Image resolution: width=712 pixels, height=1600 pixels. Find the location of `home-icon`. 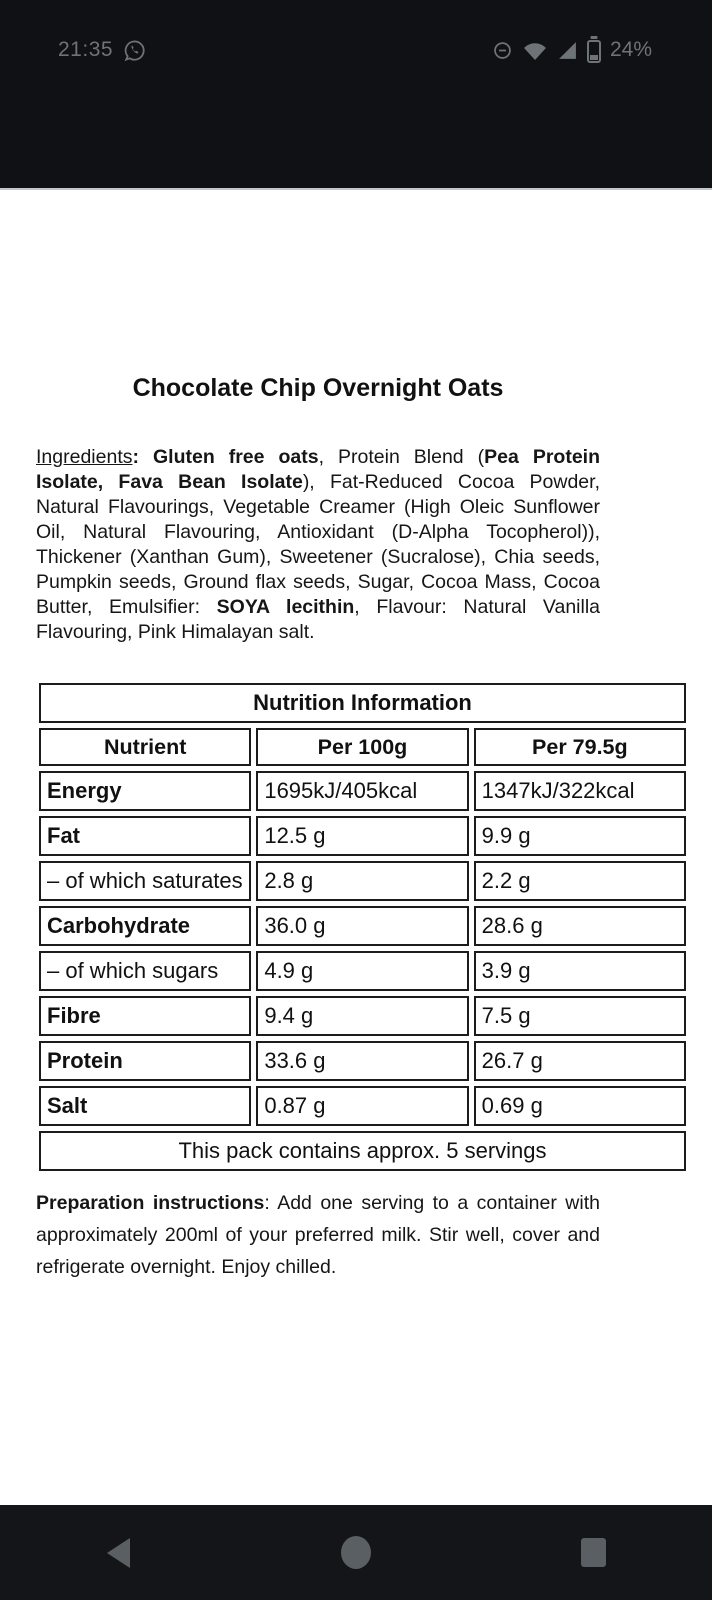

home-icon is located at coordinates (355, 1552).